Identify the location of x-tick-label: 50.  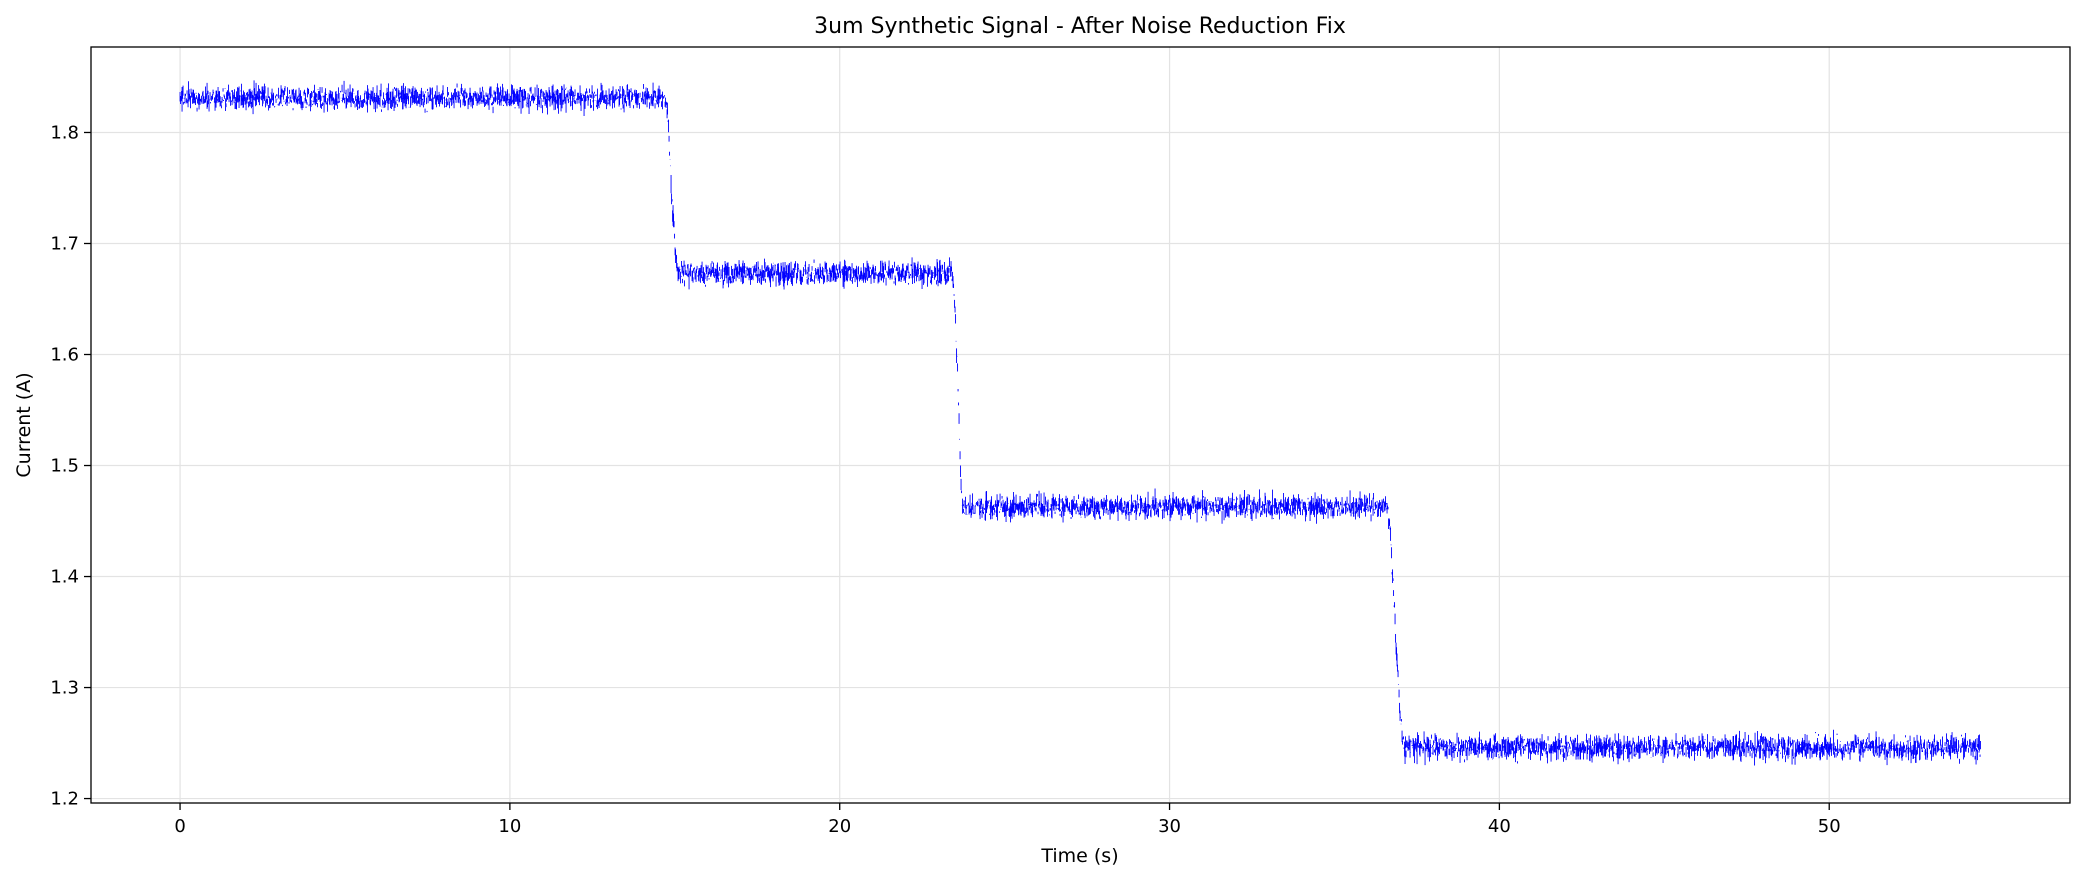
(1829, 826).